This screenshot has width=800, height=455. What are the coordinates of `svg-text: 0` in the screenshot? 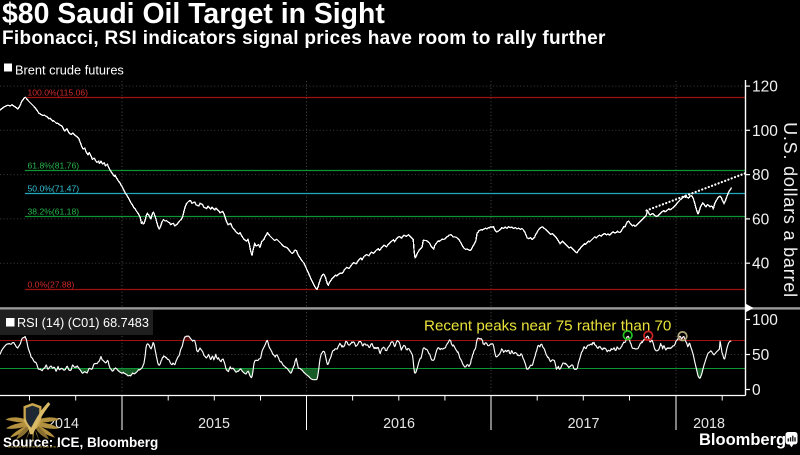 It's located at (756, 390).